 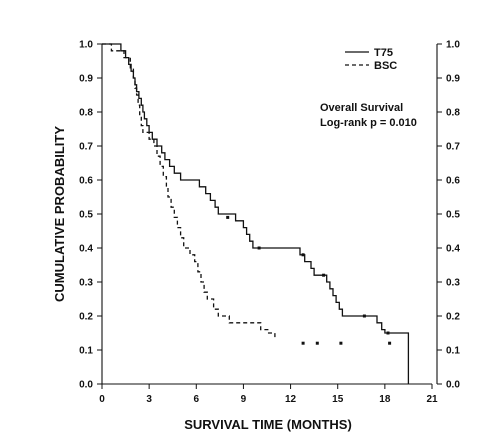 I want to click on legend: T75 BSC, so click(x=371, y=59).